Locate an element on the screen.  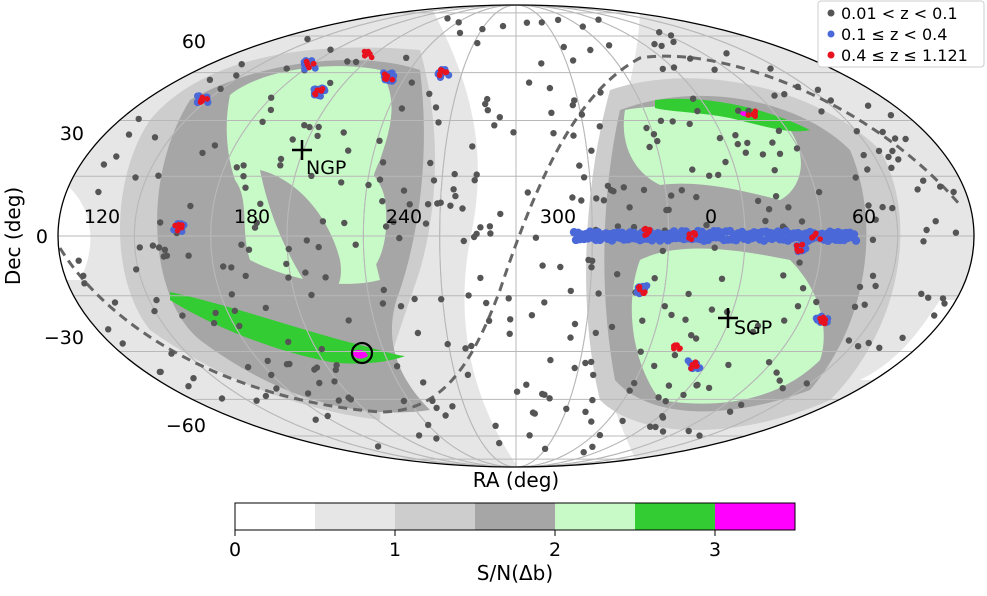
snr-region-green2-upper-band is located at coordinates (732, 115).